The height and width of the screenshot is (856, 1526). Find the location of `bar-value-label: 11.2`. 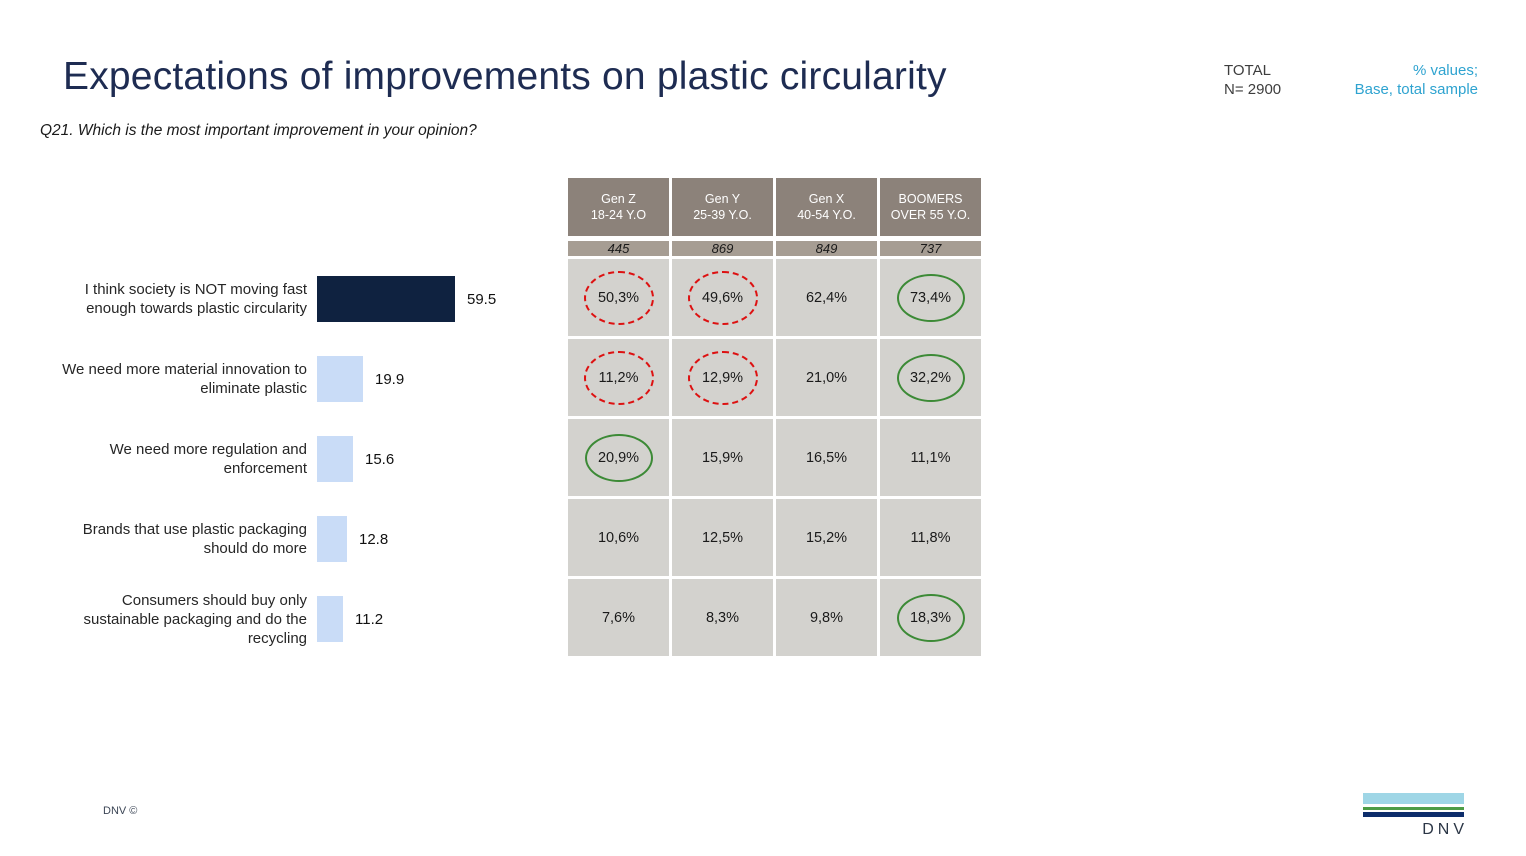

bar-value-label: 11.2 is located at coordinates (369, 619).